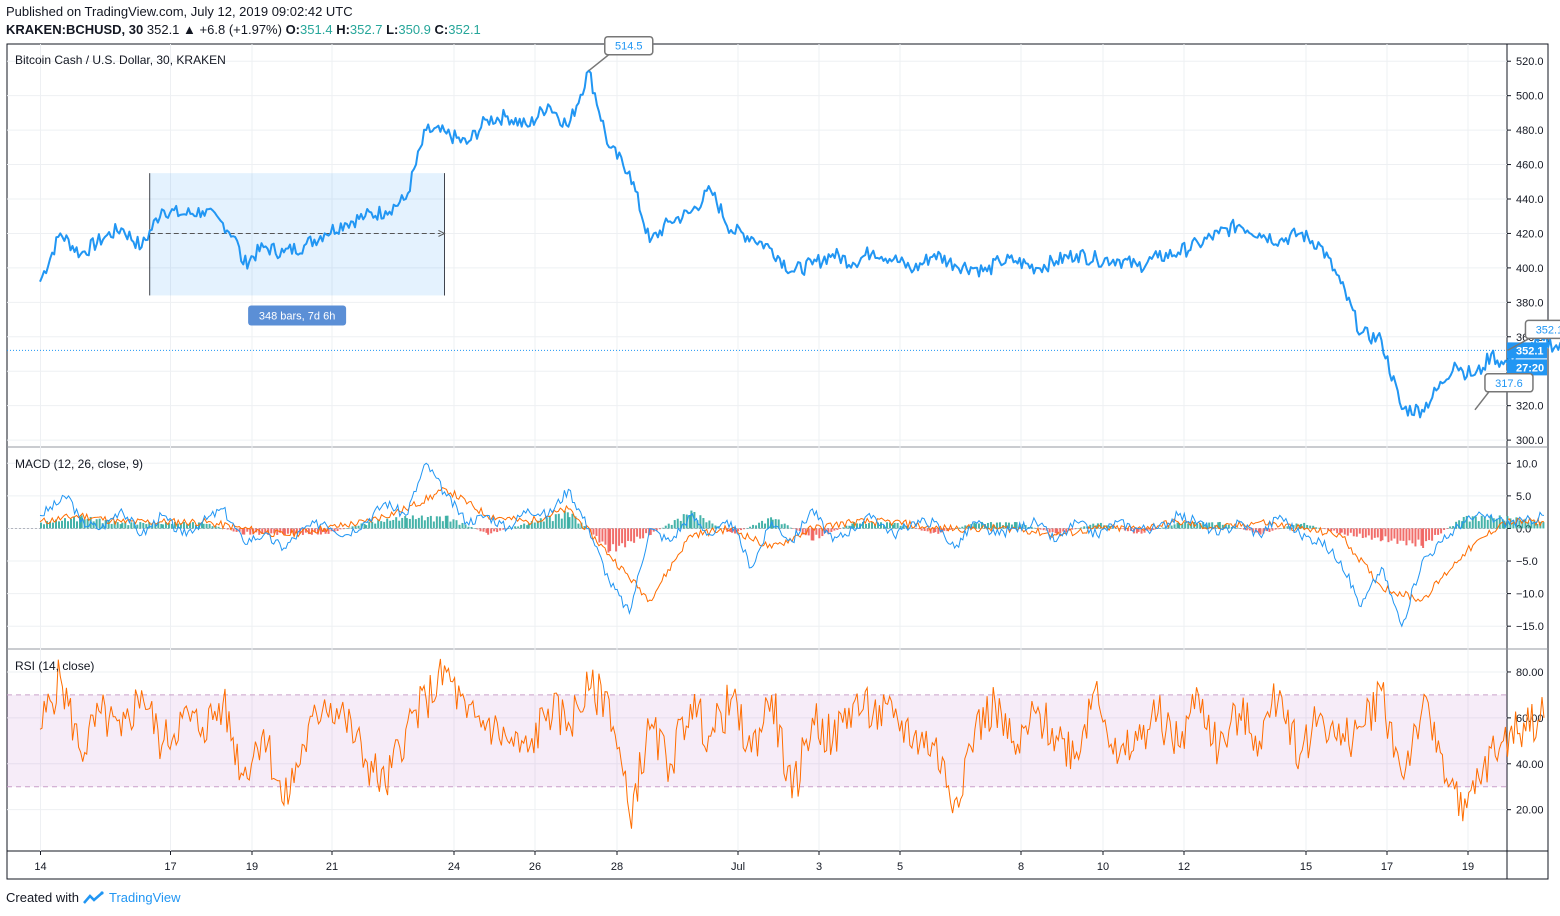  I want to click on last-price-tag, so click(1527, 350).